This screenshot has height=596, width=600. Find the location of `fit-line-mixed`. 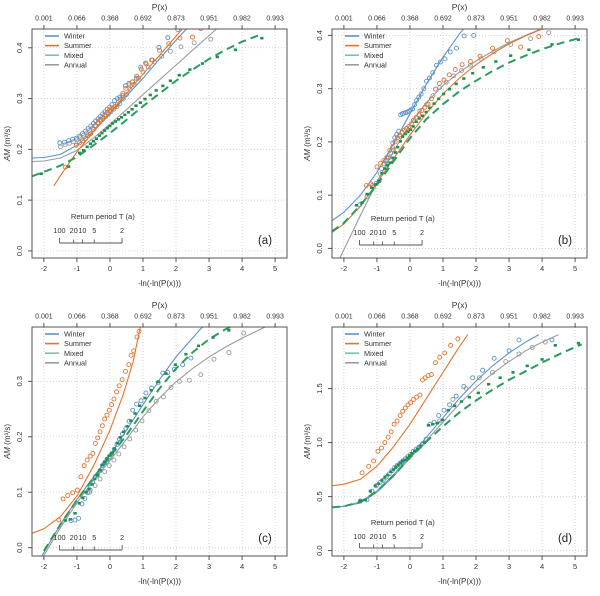

fit-line-mixed is located at coordinates (147, 105).